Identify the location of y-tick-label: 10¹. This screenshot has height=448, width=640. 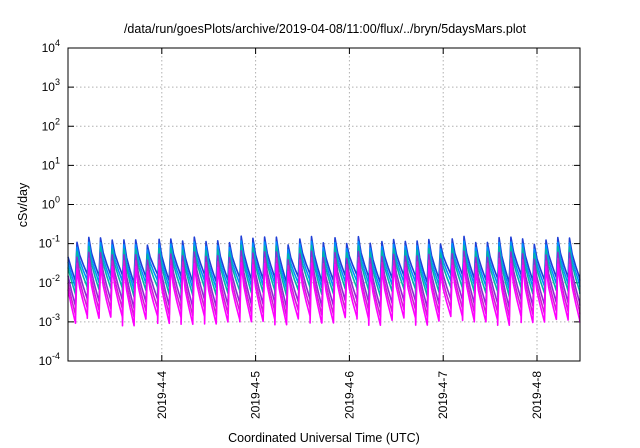
(51, 163).